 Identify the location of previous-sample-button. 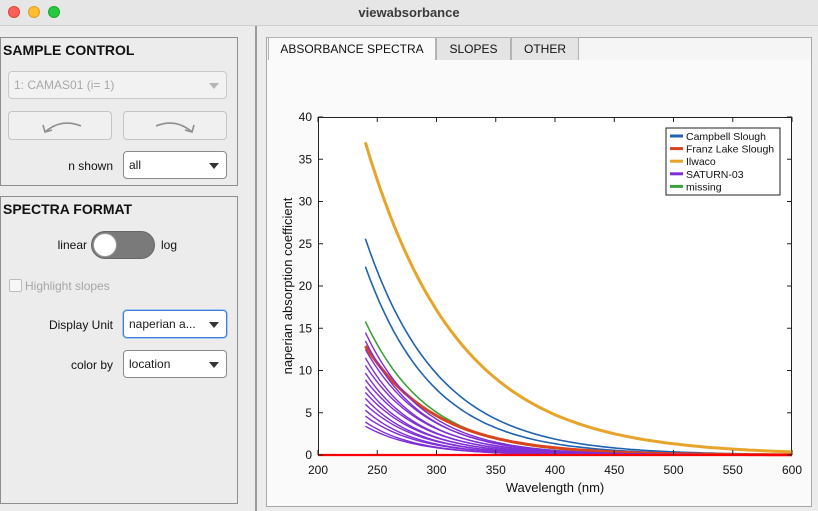
(60, 125).